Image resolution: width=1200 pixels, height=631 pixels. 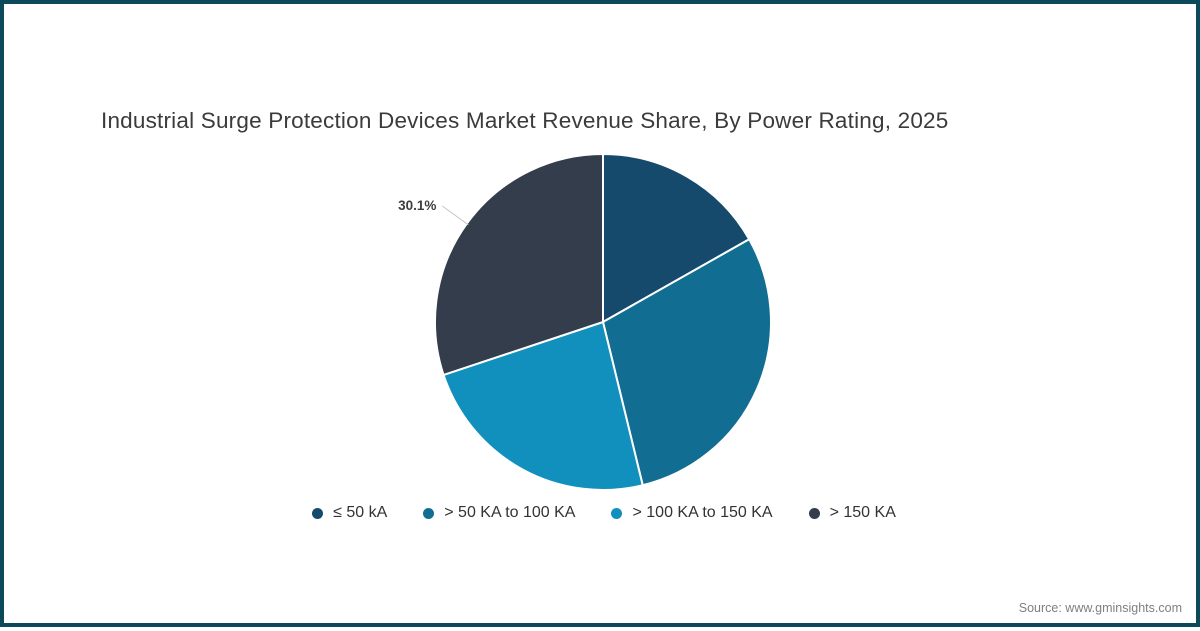 I want to click on legend-item-4: > 150 KA, so click(x=852, y=513).